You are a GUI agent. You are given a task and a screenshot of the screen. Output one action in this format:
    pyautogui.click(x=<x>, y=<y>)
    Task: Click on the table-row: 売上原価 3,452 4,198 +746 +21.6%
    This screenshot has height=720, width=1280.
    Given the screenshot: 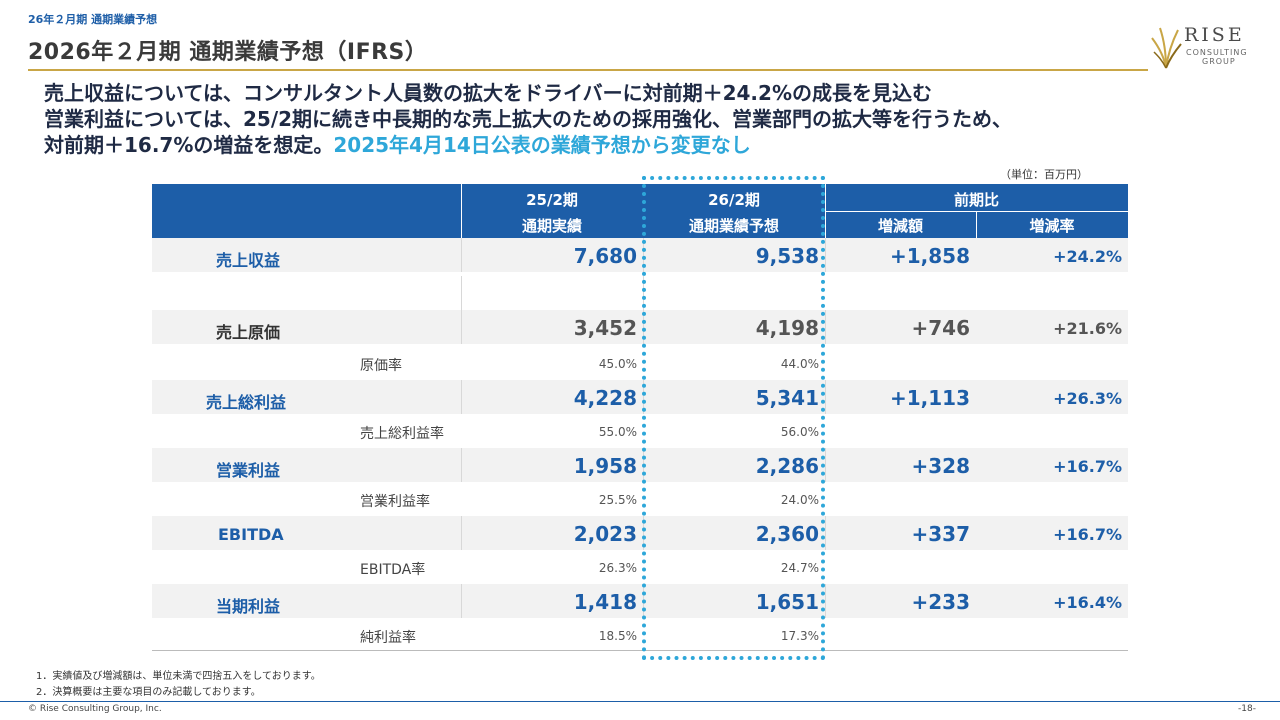 What is the action you would take?
    pyautogui.click(x=640, y=328)
    